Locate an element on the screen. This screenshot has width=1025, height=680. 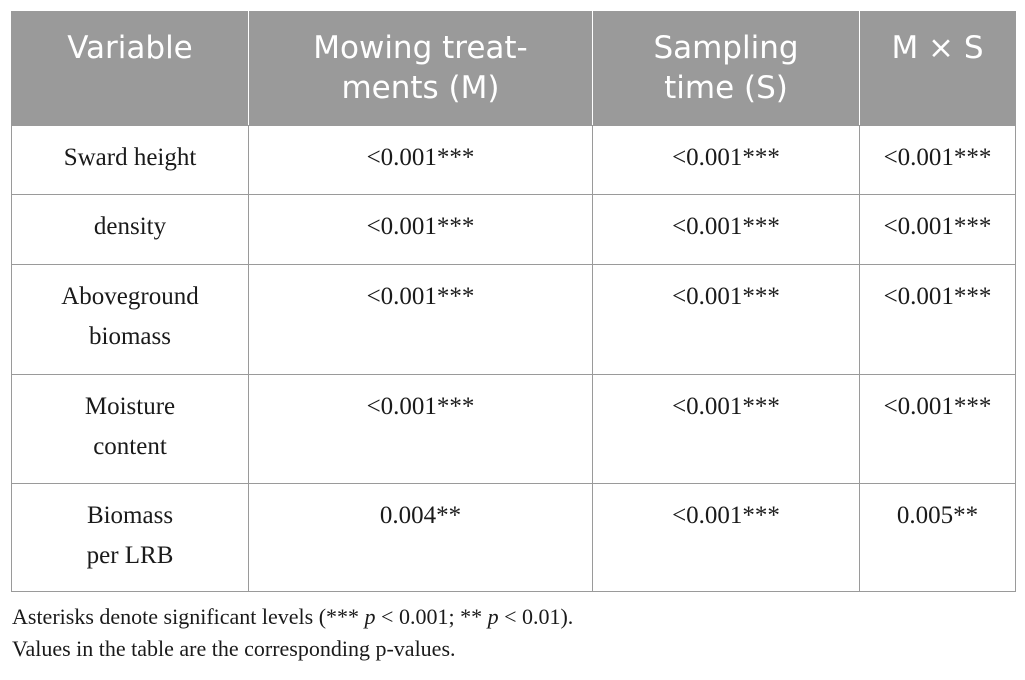
header-interaction-label: M × S is located at coordinates (937, 48).